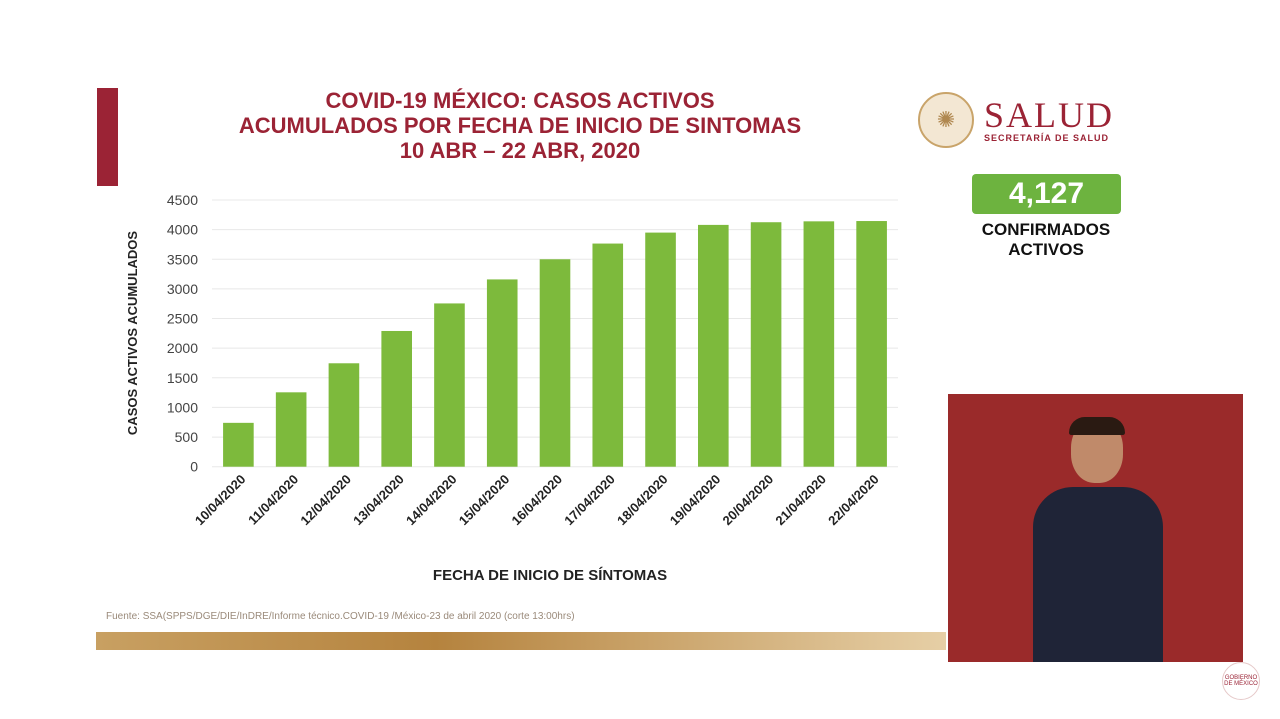 This screenshot has height=719, width=1280. What do you see at coordinates (378, 500) in the screenshot?
I see `x-tick-label: 13/04/2020` at bounding box center [378, 500].